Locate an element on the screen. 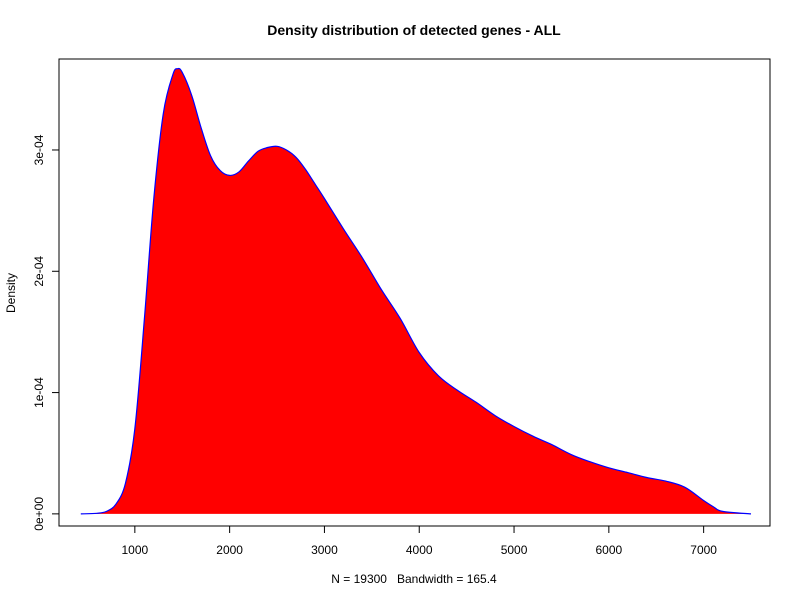 This screenshot has width=800, height=600. x-axis-label: N = 19300 Bandwidth = 165.4 is located at coordinates (414, 579).